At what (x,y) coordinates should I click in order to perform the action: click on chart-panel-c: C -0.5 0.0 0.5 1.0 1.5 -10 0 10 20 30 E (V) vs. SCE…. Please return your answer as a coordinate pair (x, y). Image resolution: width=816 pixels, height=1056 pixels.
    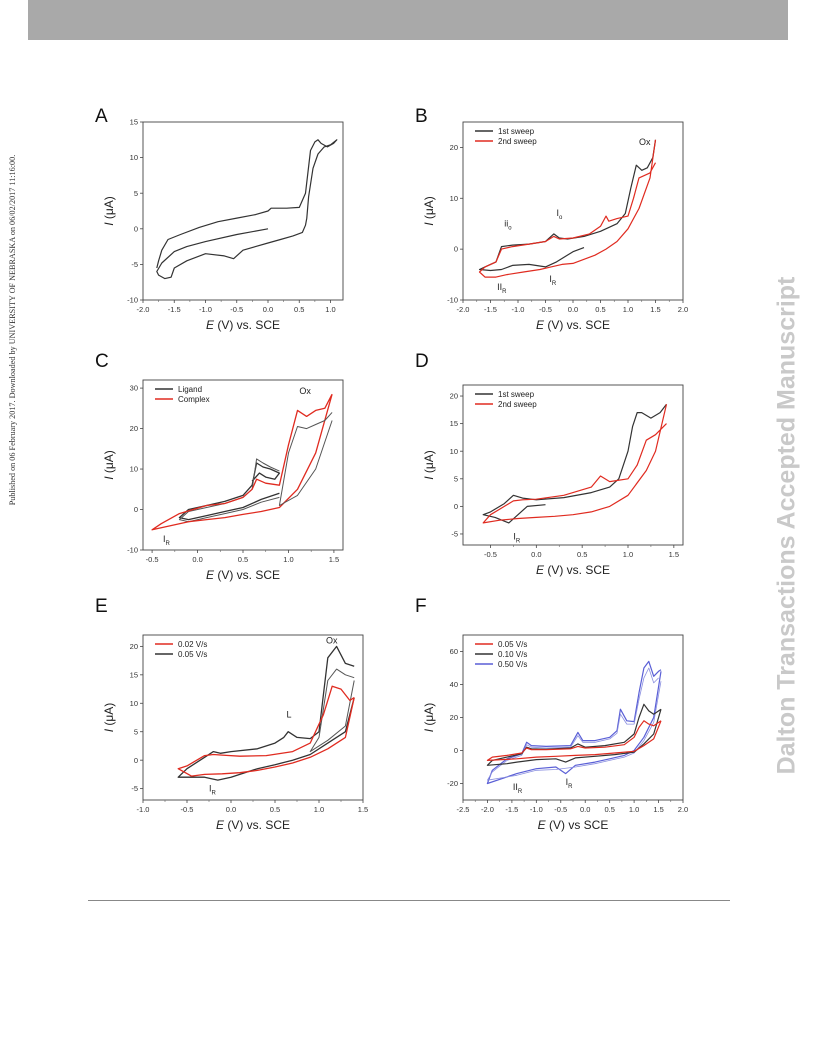
    Looking at the image, I should click on (219, 466).